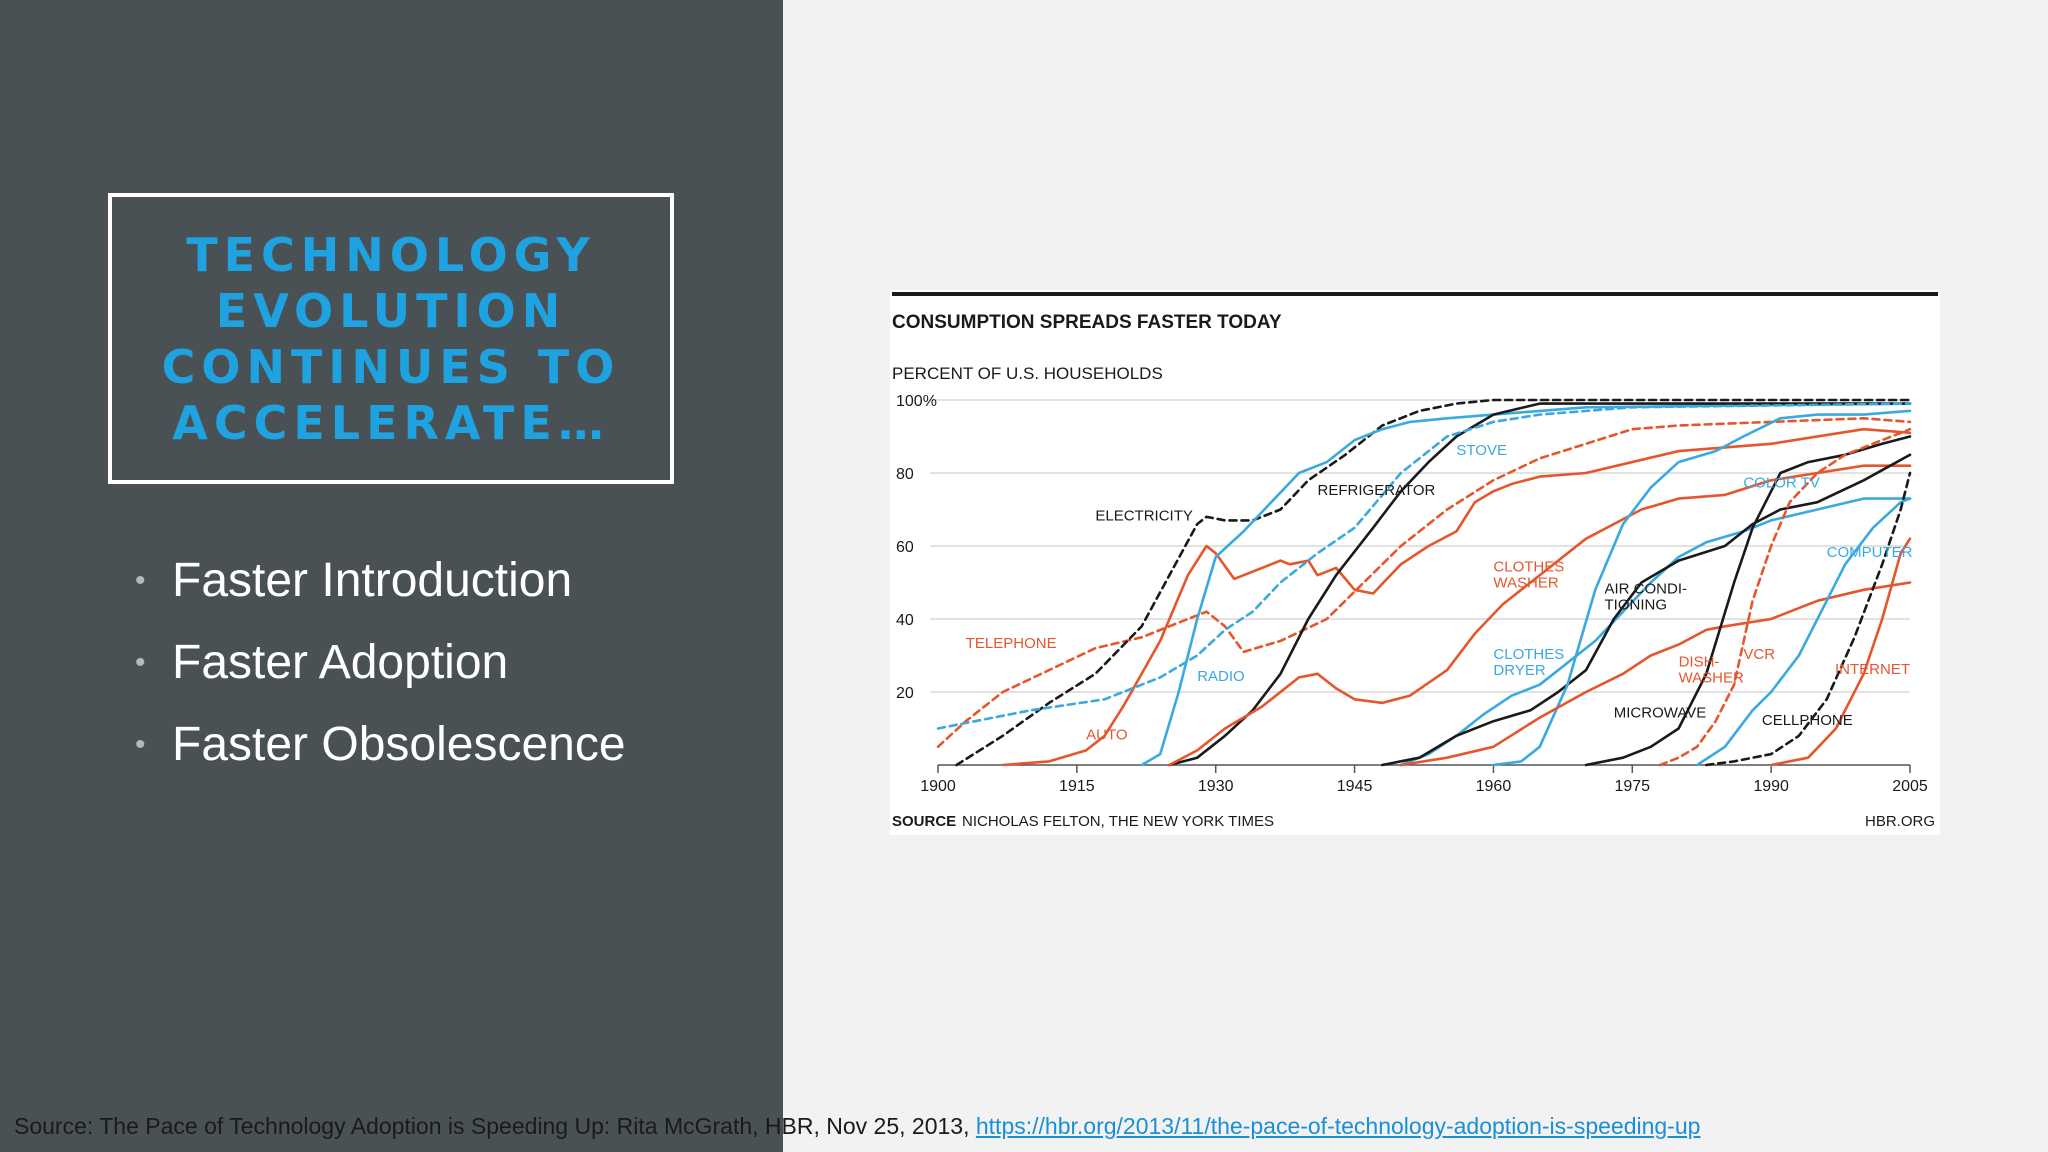 The width and height of the screenshot is (2048, 1152). I want to click on series-label-line: RADIO, so click(1221, 676).